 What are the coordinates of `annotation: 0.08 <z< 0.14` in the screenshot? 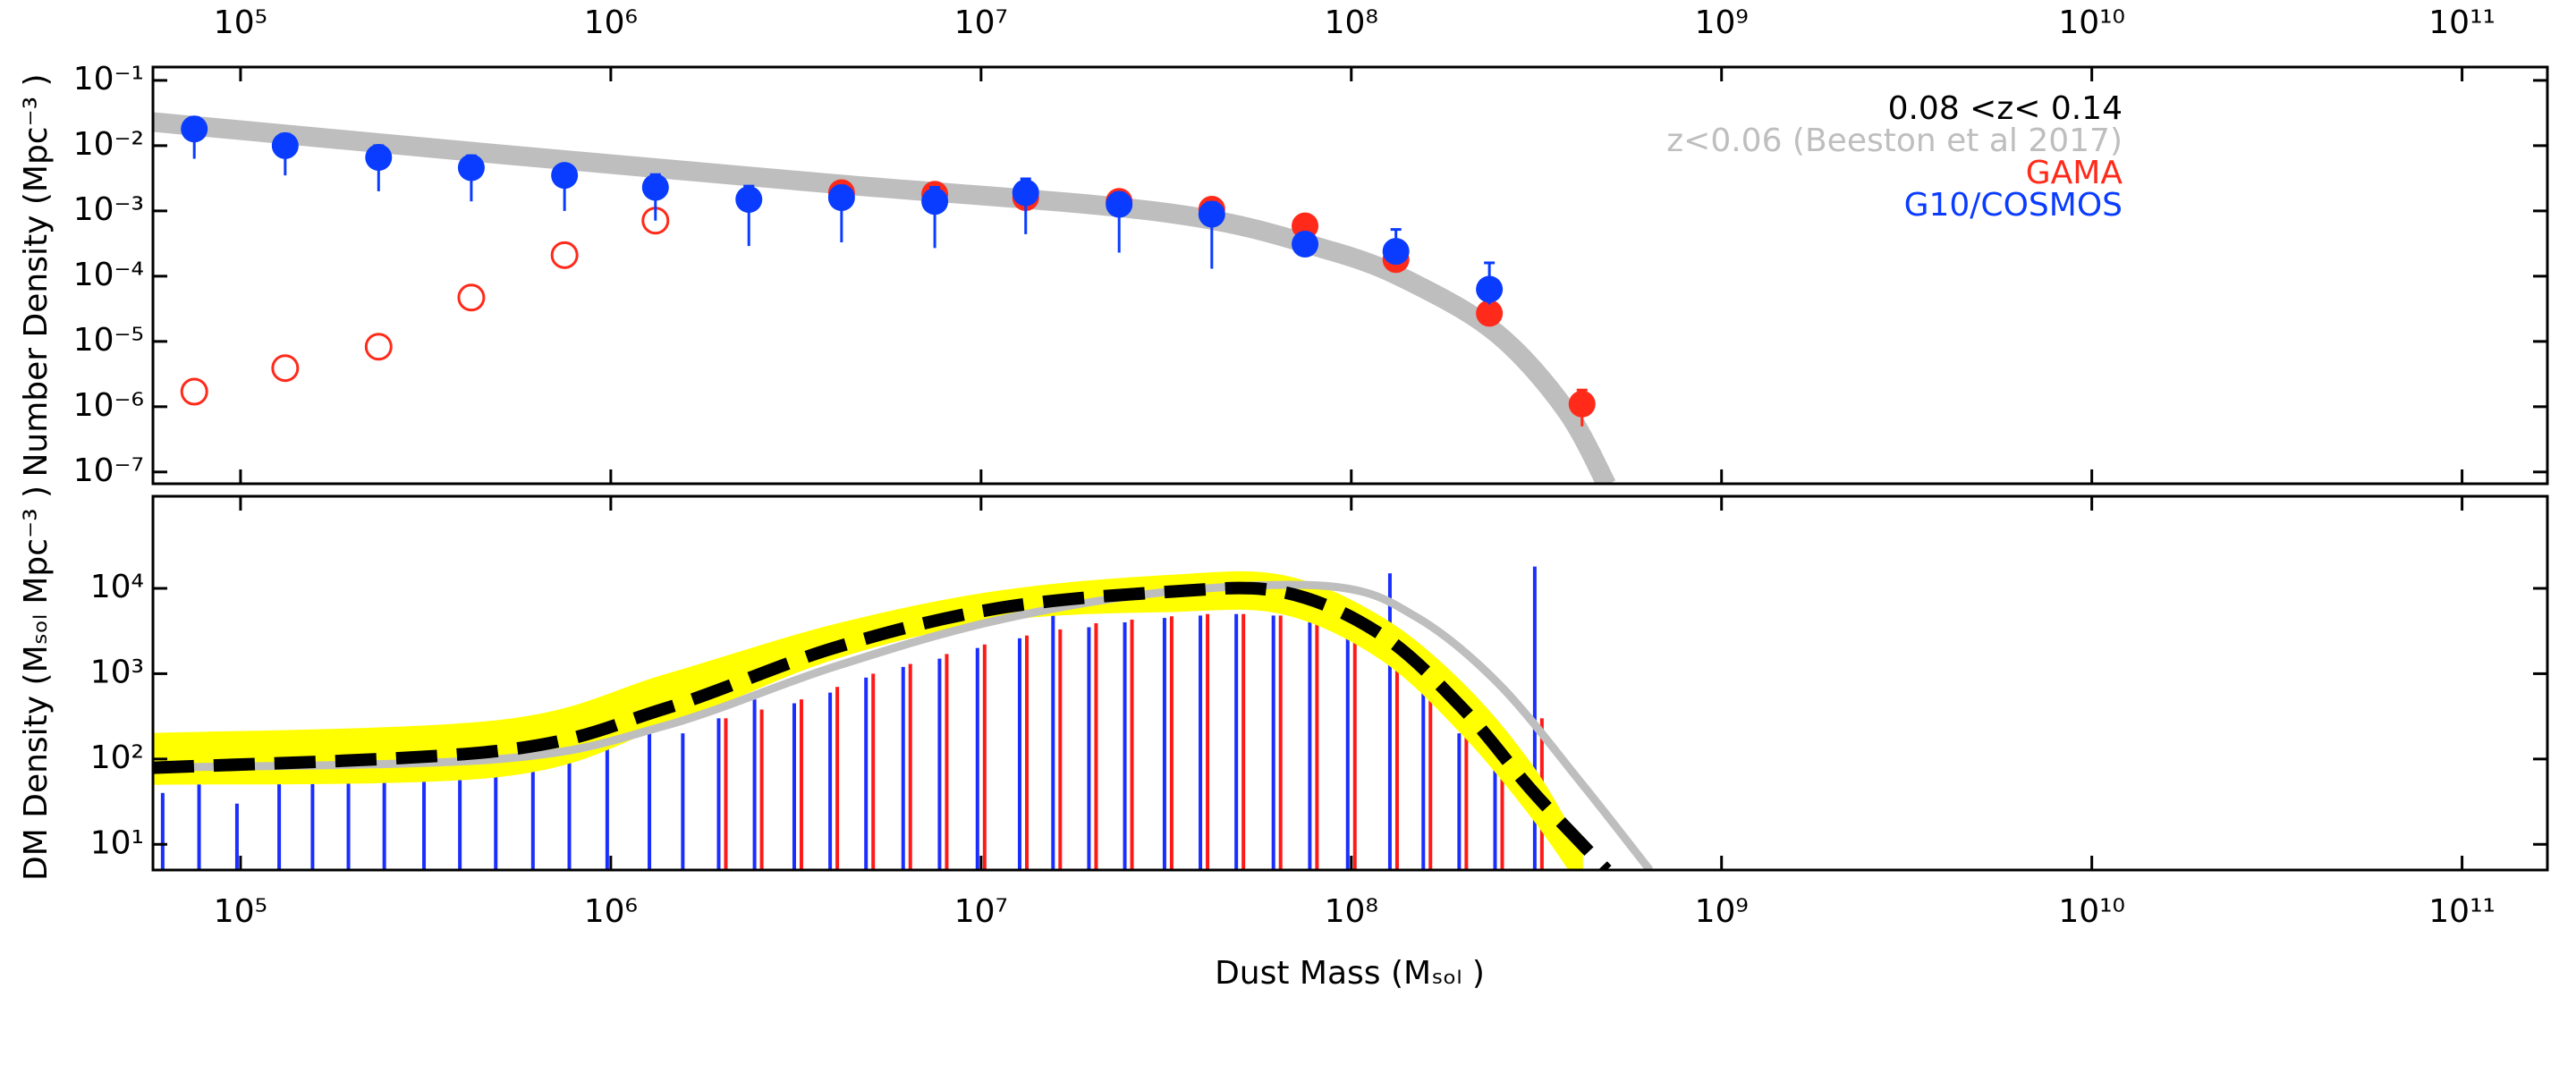 It's located at (2005, 108).